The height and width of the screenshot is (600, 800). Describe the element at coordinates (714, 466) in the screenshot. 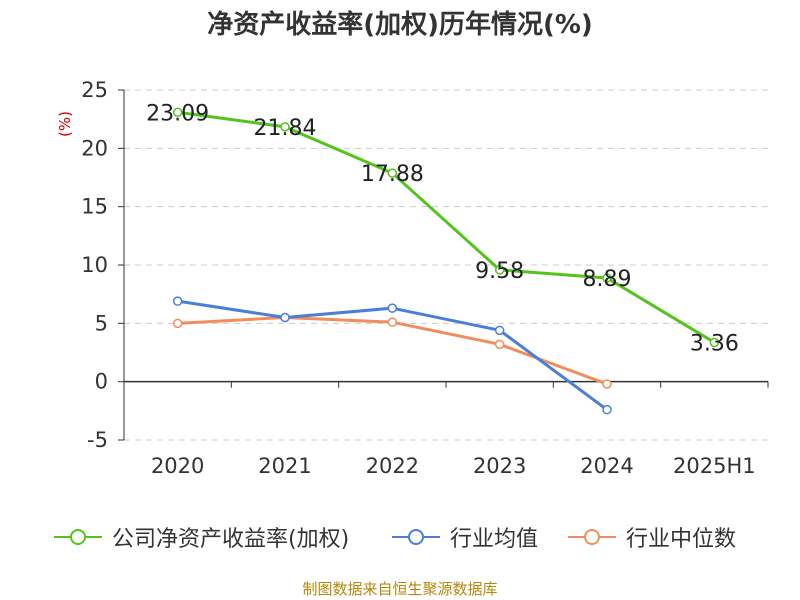

I see `x-category-label: 2025H1` at that location.